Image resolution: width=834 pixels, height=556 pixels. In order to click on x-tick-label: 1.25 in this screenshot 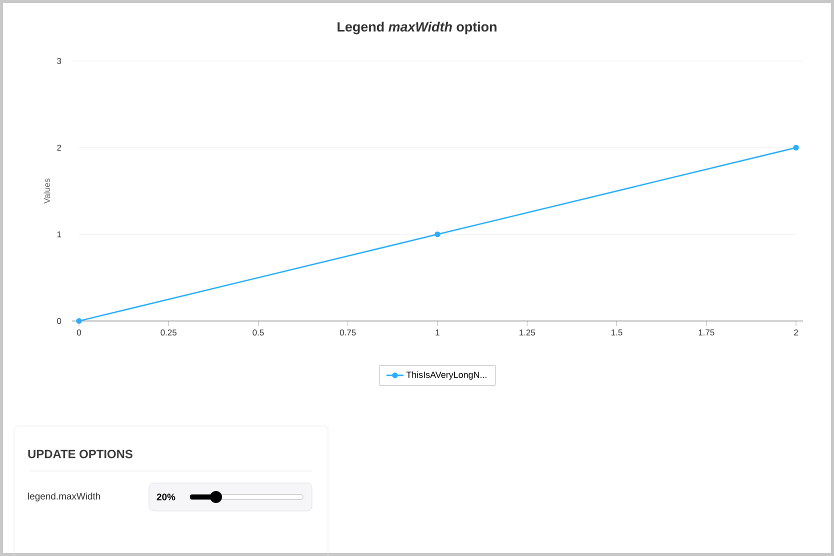, I will do `click(528, 333)`.